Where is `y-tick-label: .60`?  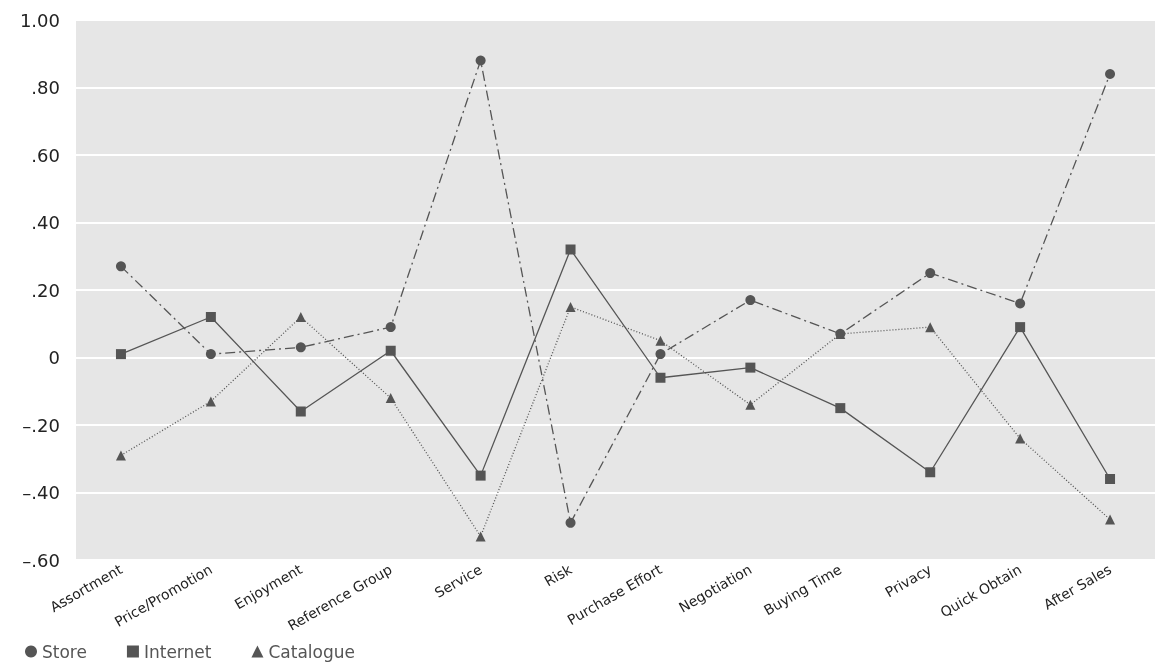 y-tick-label: .60 is located at coordinates (45, 155).